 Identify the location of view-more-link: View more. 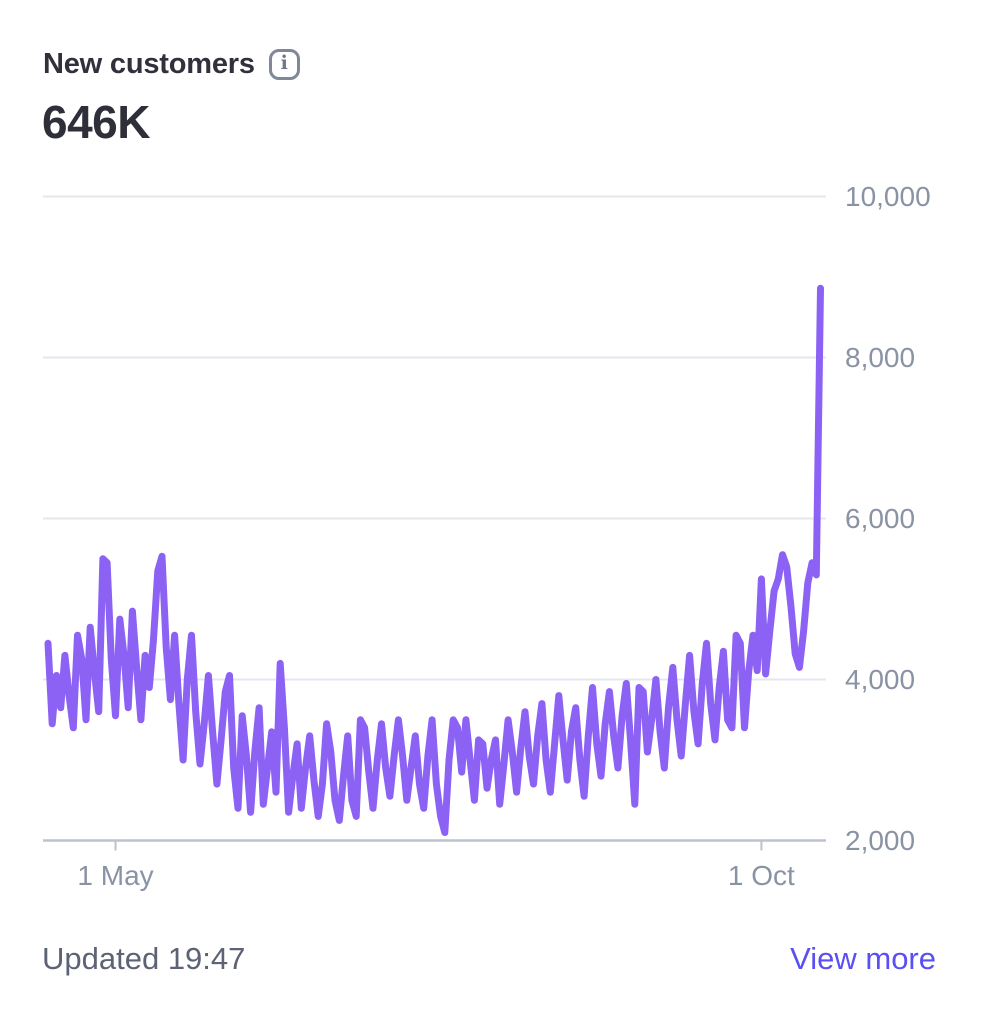
(863, 958).